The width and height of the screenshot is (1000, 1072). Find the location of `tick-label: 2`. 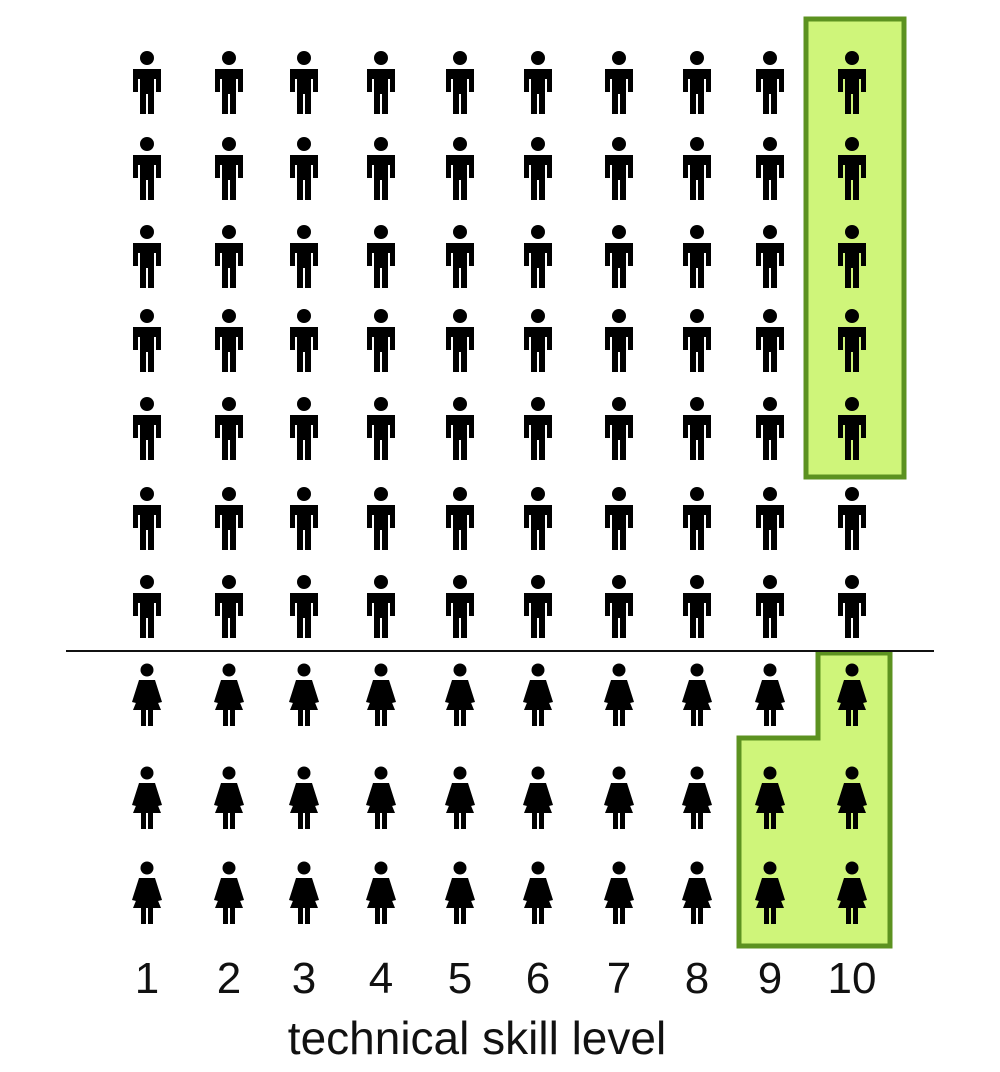

tick-label: 2 is located at coordinates (229, 978).